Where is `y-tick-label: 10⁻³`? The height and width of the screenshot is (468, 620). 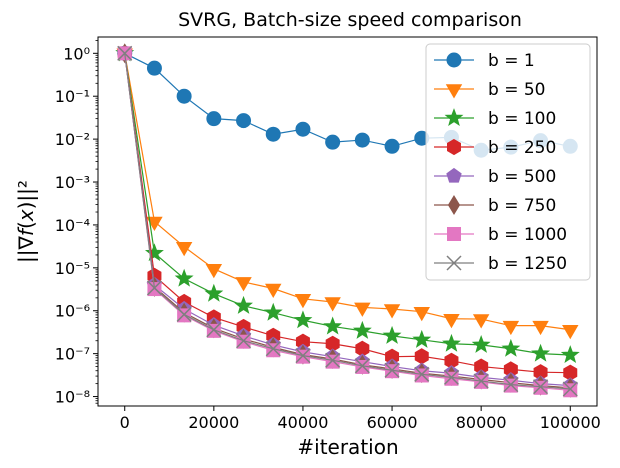 y-tick-label: 10⁻³ is located at coordinates (72, 182).